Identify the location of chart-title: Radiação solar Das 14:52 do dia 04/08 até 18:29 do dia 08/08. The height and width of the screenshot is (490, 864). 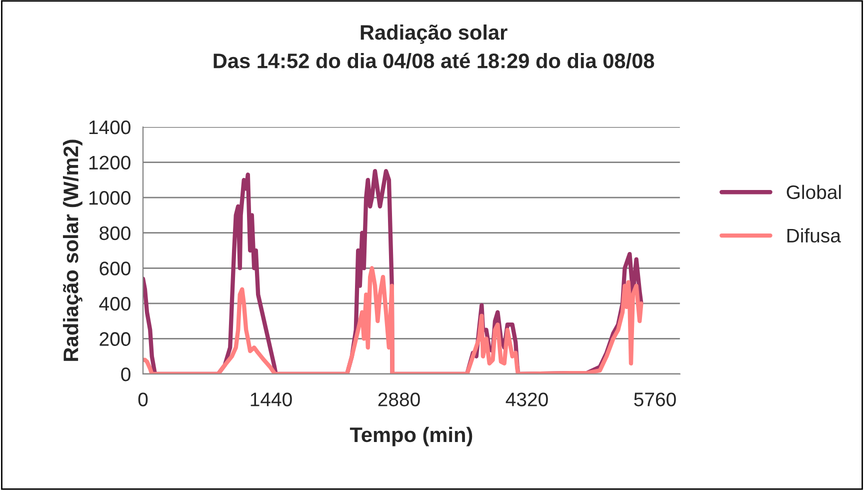
(434, 46).